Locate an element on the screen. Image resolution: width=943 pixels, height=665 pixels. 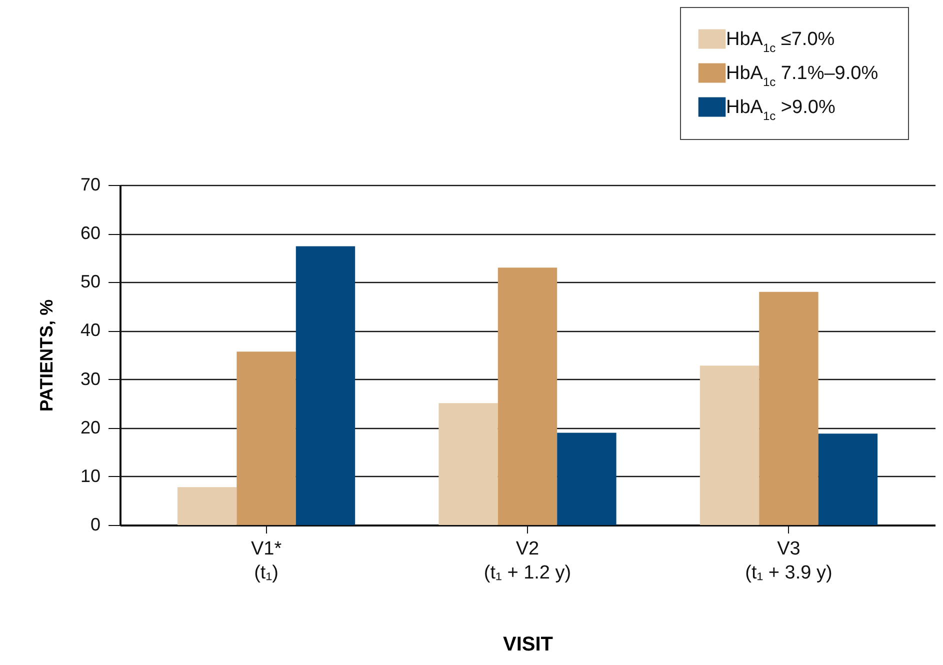
y-axis-title: PATIENTS, % is located at coordinates (46, 355).